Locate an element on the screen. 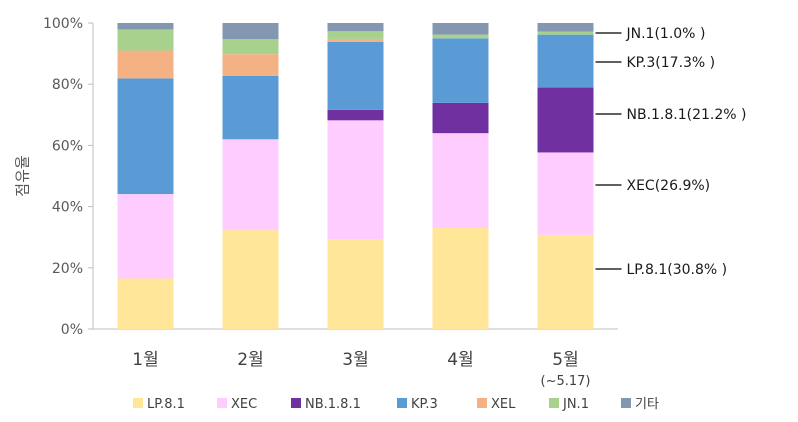 This screenshot has width=798, height=422. legend-label: KP.3 is located at coordinates (424, 404).